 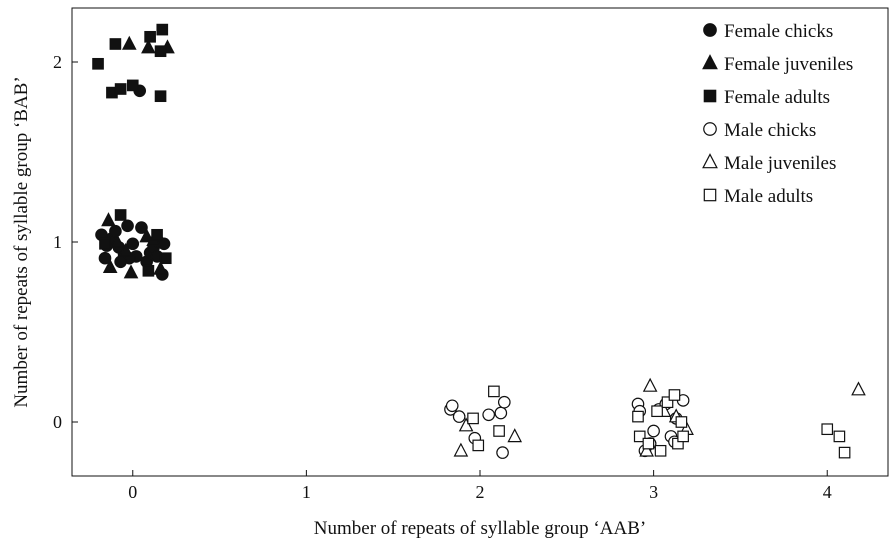 I want to click on x-tick-label: 0, so click(x=132, y=492).